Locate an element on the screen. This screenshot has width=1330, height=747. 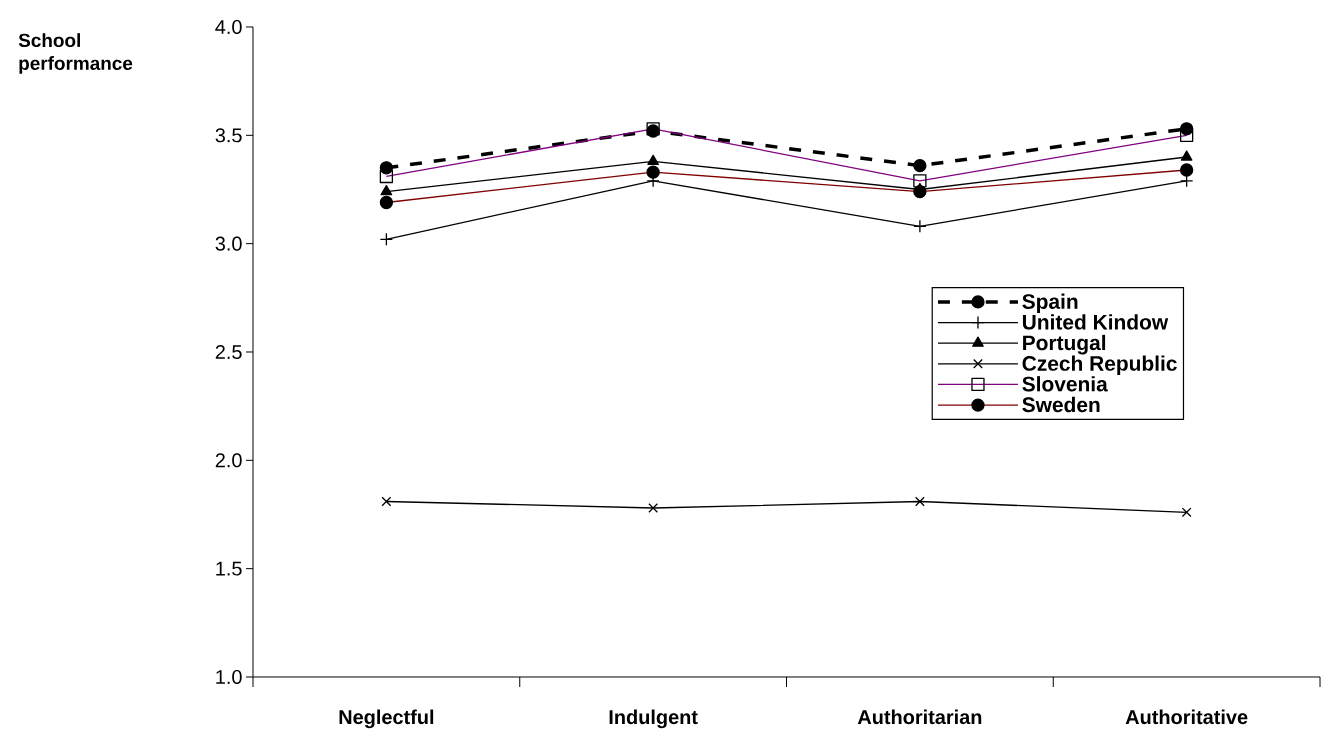
x-tick-label: Indulgent is located at coordinates (653, 719).